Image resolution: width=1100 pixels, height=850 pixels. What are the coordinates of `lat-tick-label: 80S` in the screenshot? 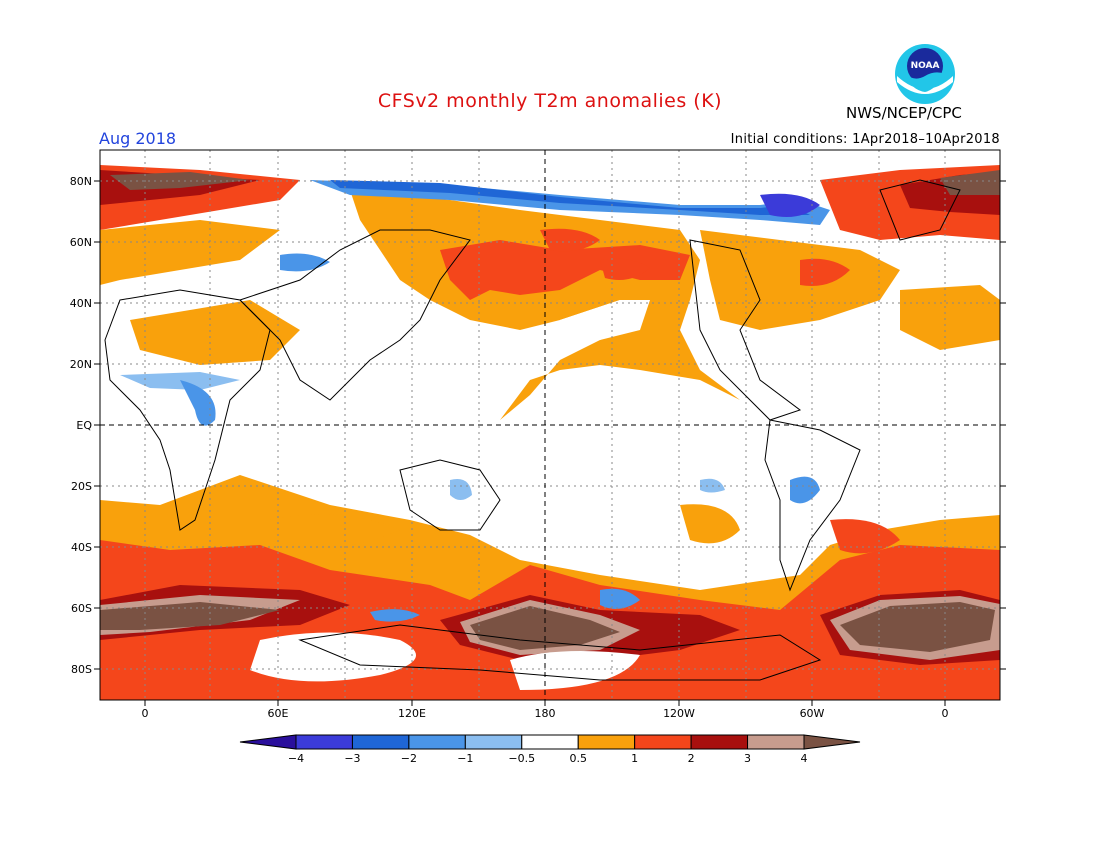 It's located at (81, 669).